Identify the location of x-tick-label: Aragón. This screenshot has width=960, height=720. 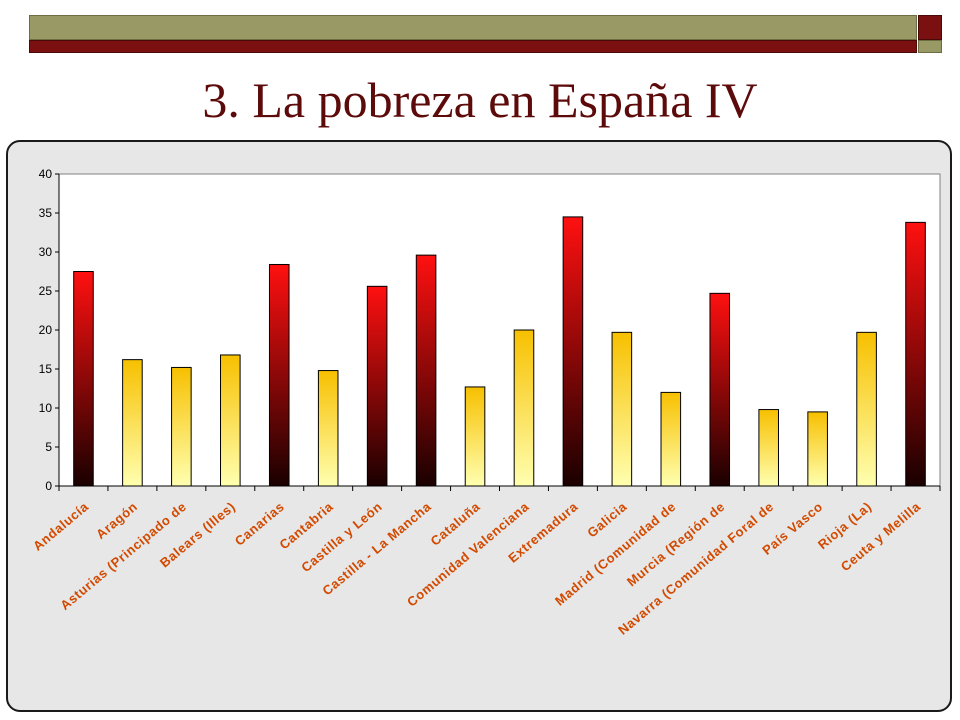
(116, 520).